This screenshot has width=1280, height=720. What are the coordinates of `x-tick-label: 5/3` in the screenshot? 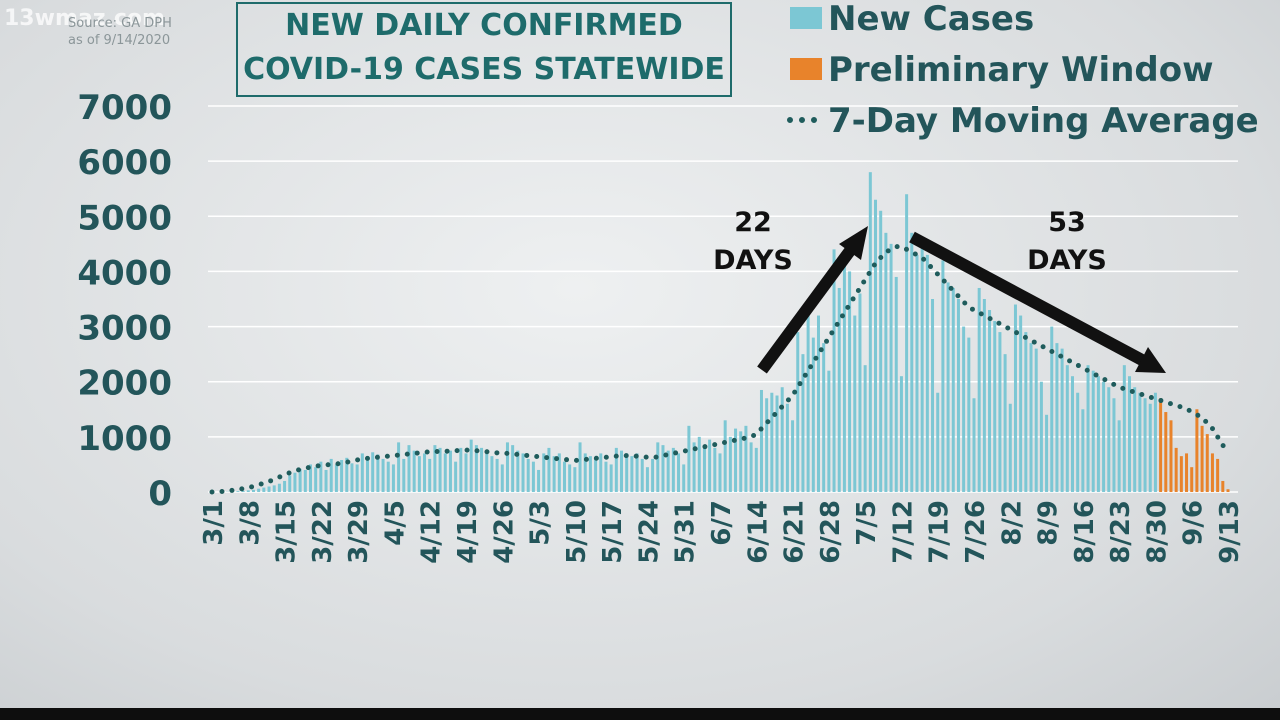 It's located at (541, 523).